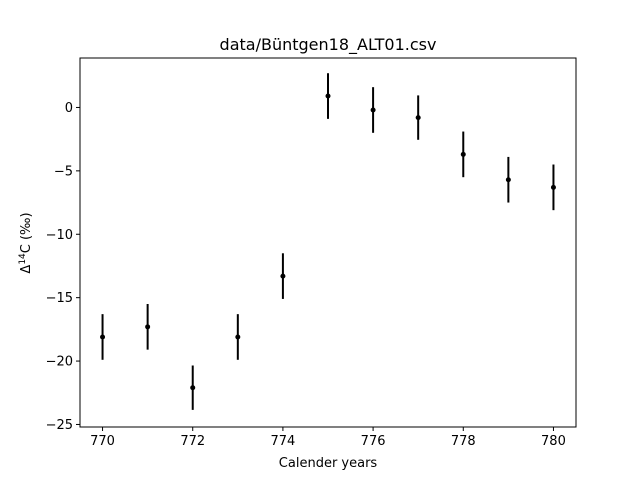 This screenshot has width=640, height=480. What do you see at coordinates (59, 362) in the screenshot?
I see `y-tick-label: −20` at bounding box center [59, 362].